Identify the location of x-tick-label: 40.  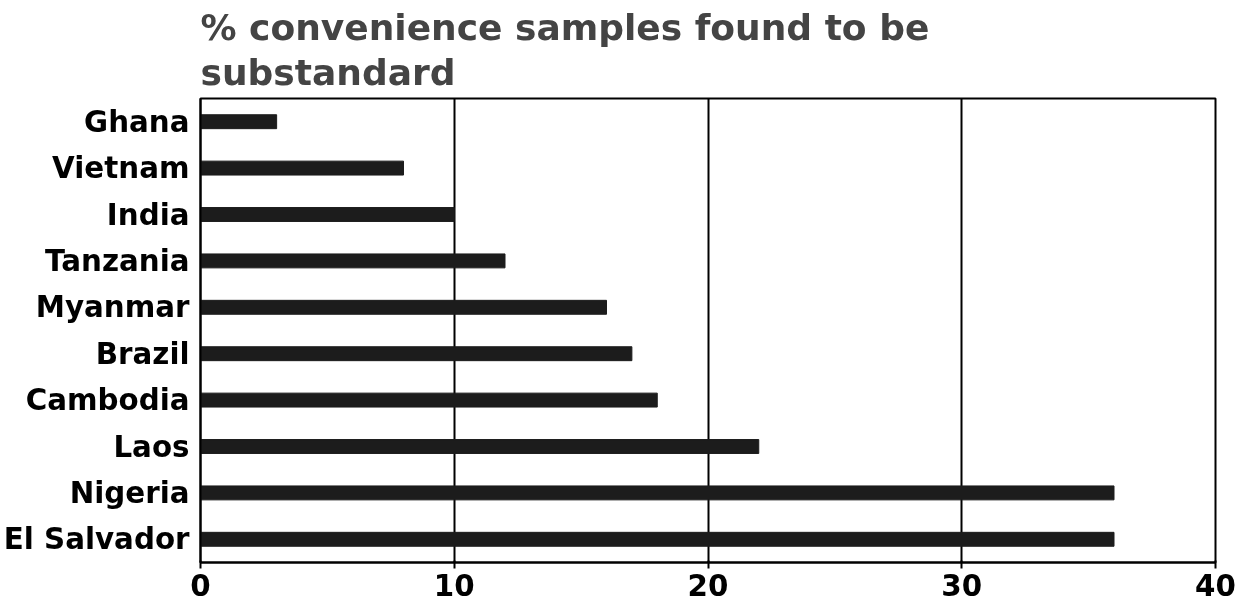
(1215, 584).